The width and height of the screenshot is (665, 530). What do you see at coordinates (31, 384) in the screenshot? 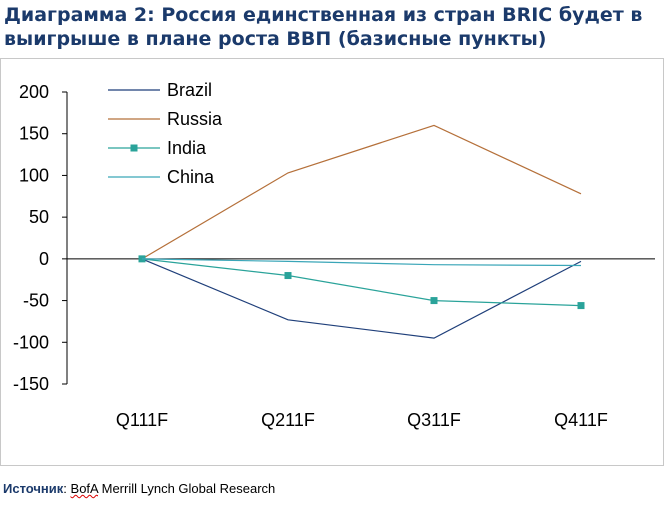
I see `y-tick-label: -150` at bounding box center [31, 384].